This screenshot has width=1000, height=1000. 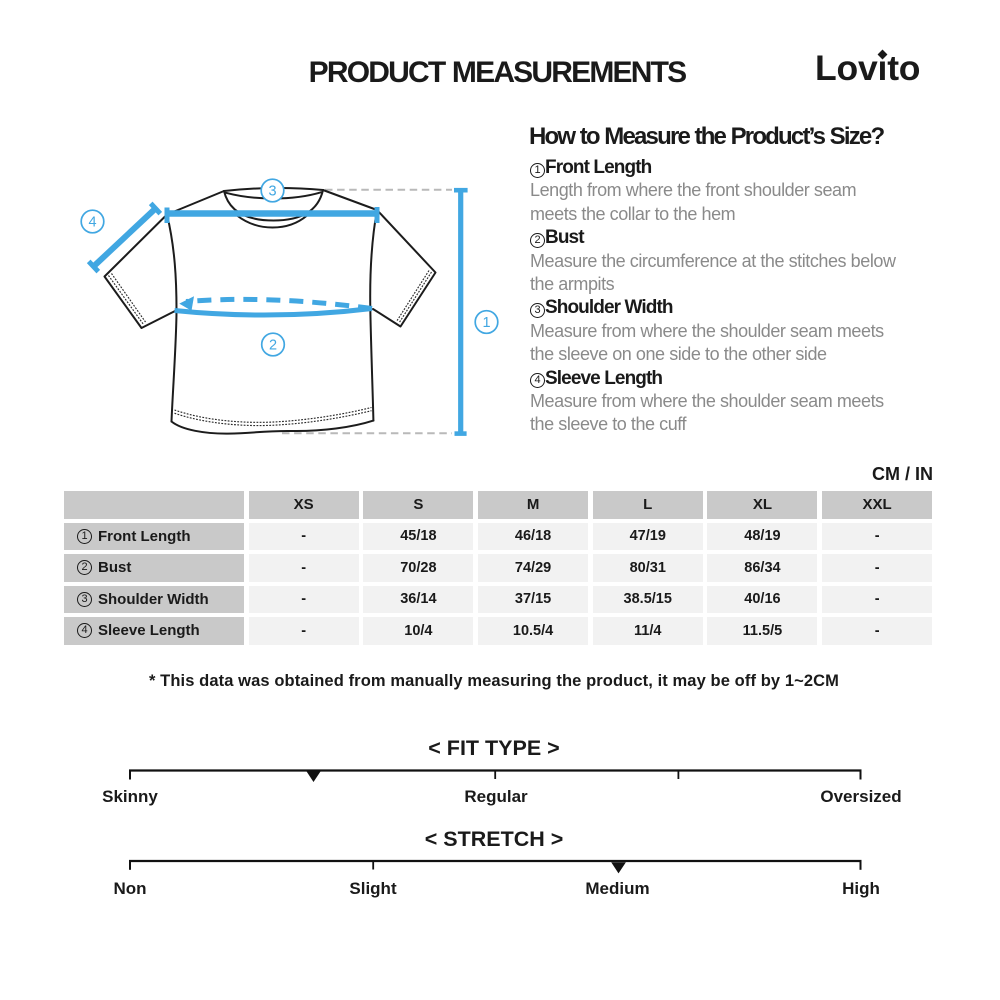 I want to click on svg-text: 1, so click(x=486, y=323).